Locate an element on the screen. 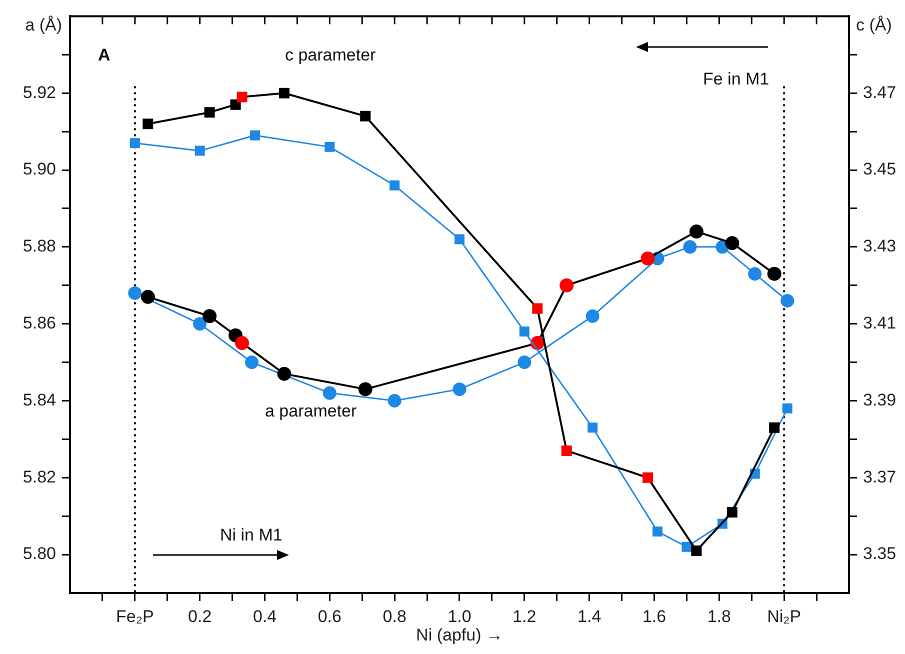  x-tick-label: 1.6 is located at coordinates (654, 616).